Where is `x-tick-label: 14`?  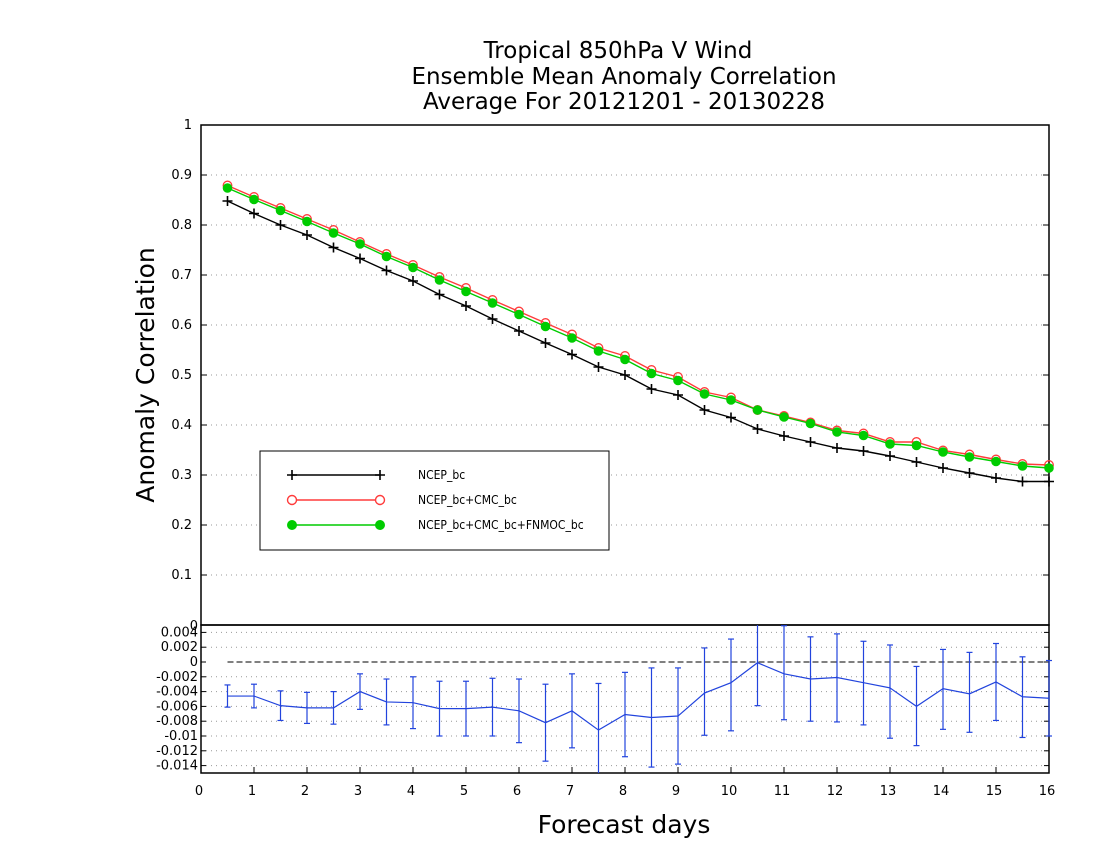 x-tick-label: 14 is located at coordinates (941, 791).